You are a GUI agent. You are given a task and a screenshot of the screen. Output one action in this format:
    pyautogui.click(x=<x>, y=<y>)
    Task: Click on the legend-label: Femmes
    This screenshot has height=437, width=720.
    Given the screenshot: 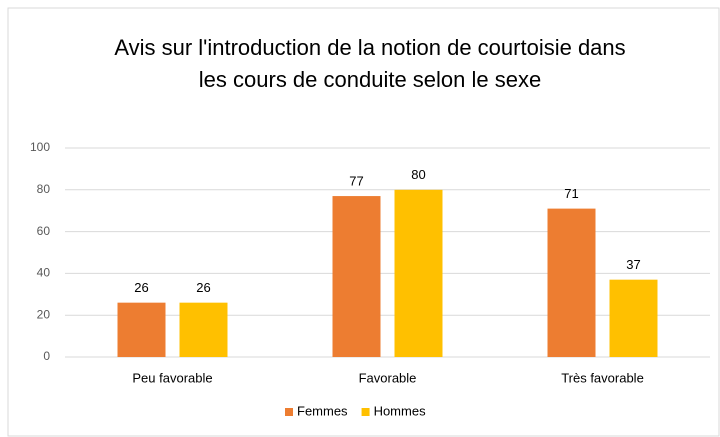 What is the action you would take?
    pyautogui.click(x=322, y=410)
    